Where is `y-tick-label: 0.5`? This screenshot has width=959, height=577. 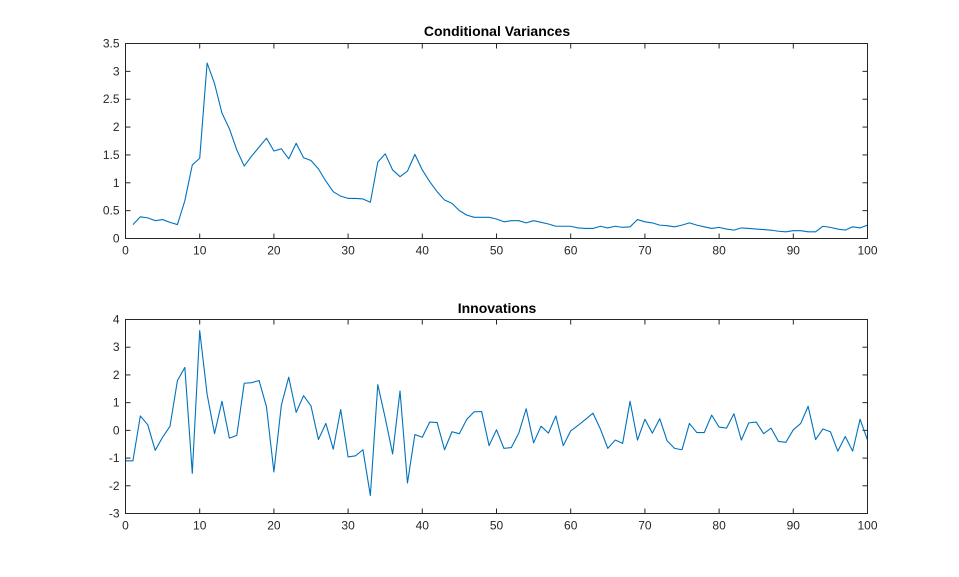 y-tick-label: 0.5 is located at coordinates (111, 211).